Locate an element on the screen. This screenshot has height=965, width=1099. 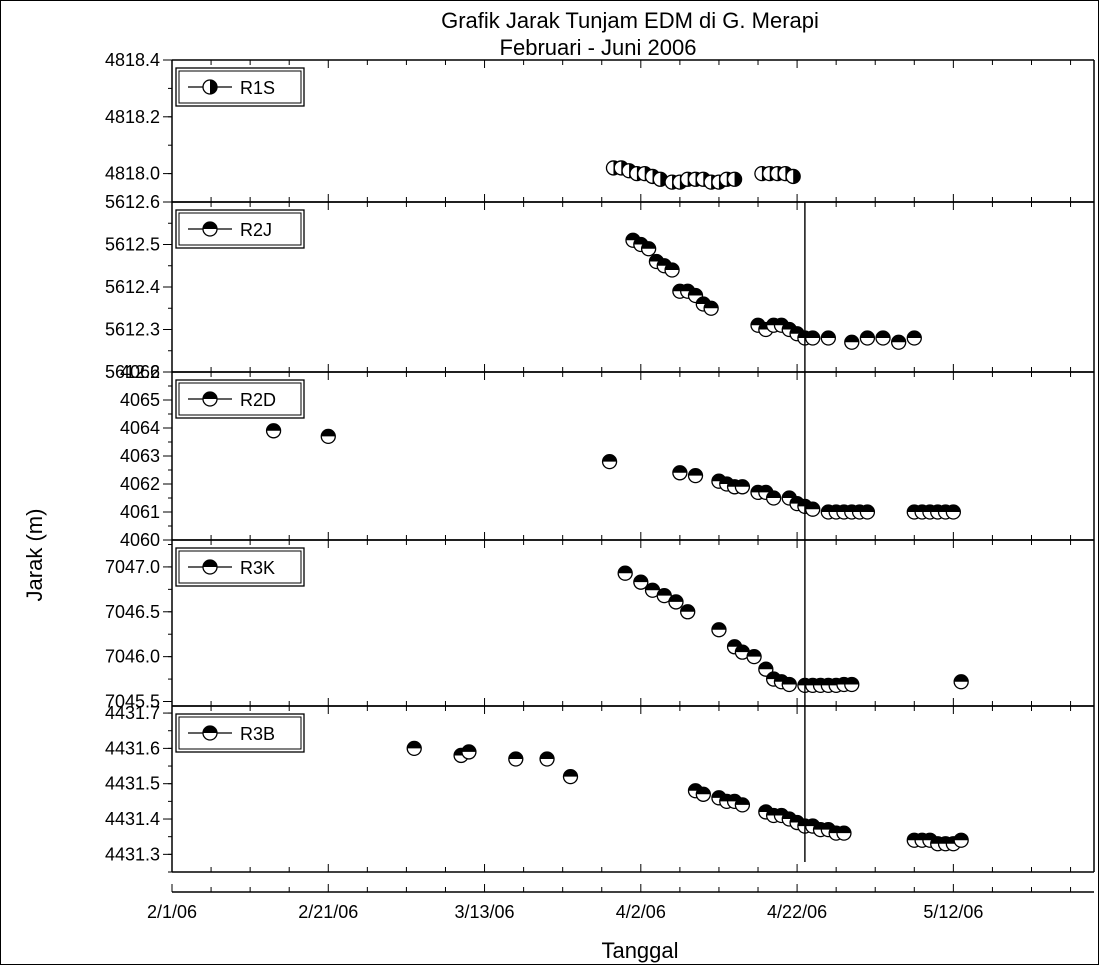
legend-r1s: R1S is located at coordinates (240, 87).